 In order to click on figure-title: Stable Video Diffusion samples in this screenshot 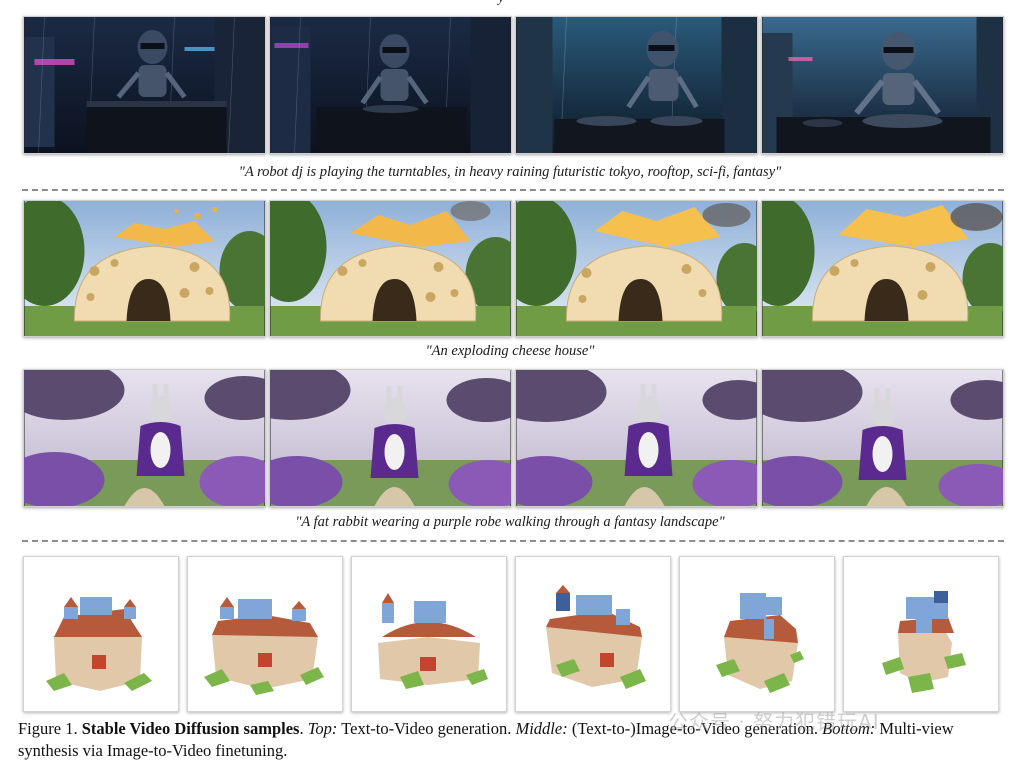, I will do `click(190, 728)`.